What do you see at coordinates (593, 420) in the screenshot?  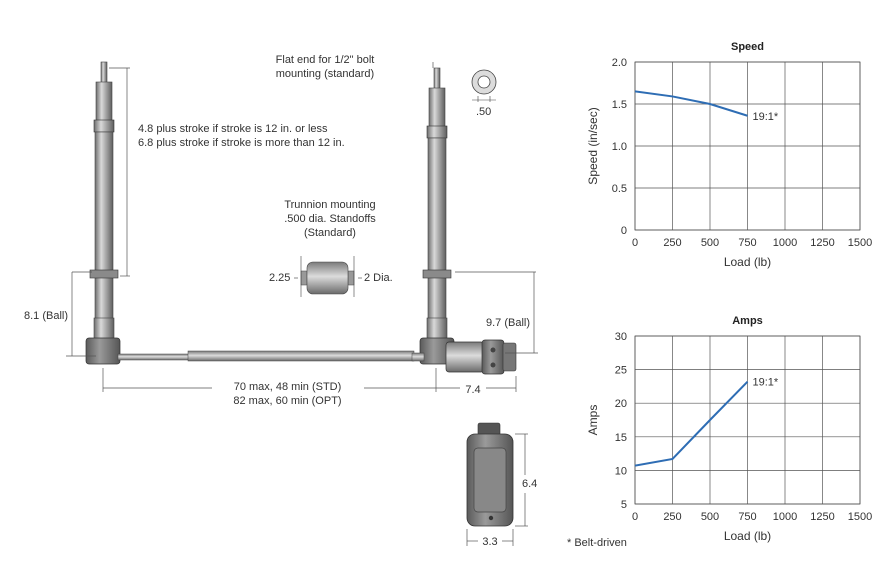 I see `y-axis-label: Amps` at bounding box center [593, 420].